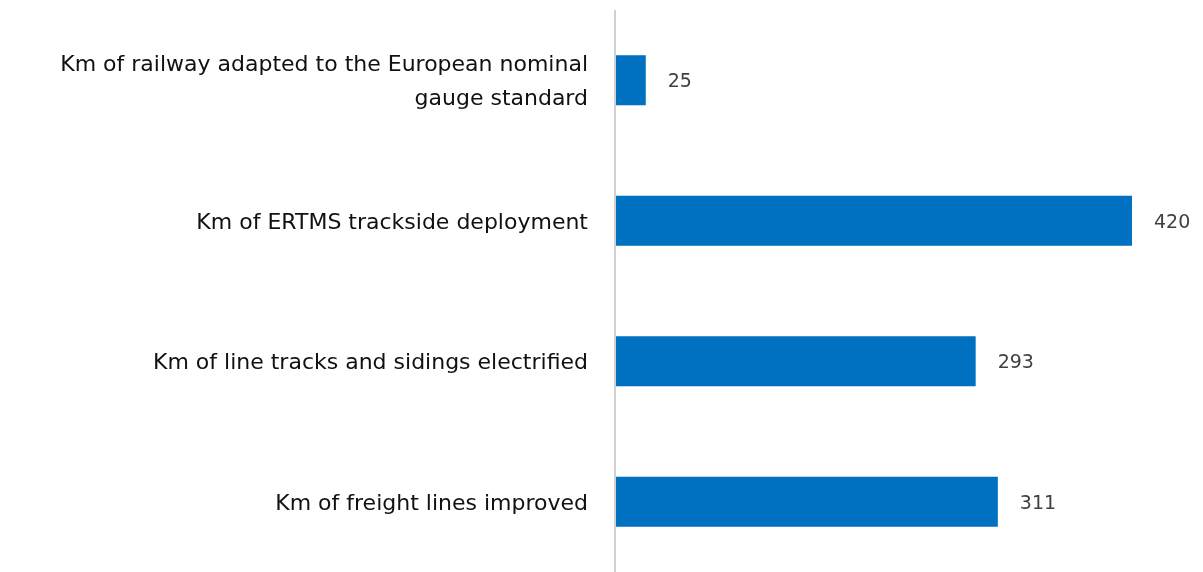 This screenshot has height=572, width=1203. Describe the element at coordinates (1015, 361) in the screenshot. I see `data-label: 293` at that location.